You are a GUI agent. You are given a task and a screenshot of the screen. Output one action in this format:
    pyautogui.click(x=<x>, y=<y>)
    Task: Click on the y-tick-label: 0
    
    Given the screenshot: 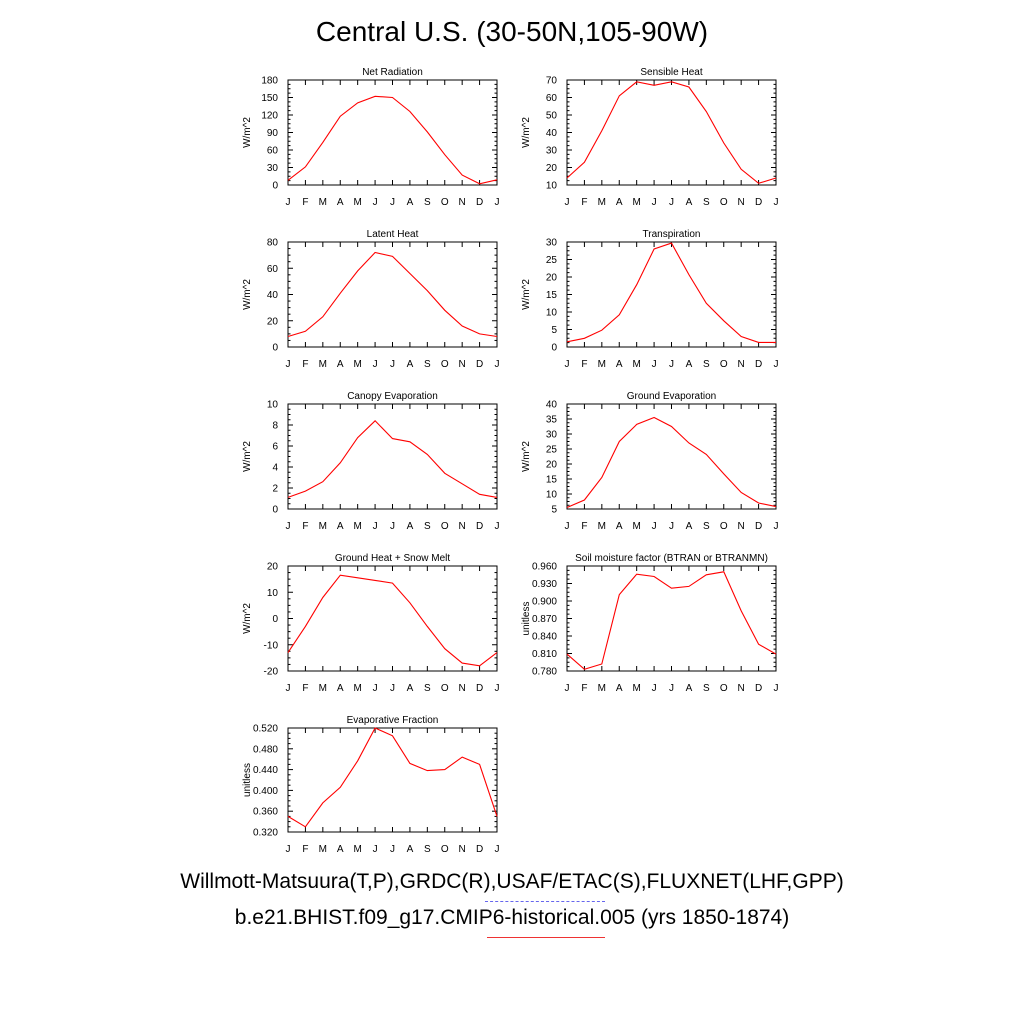 What is the action you would take?
    pyautogui.click(x=554, y=348)
    